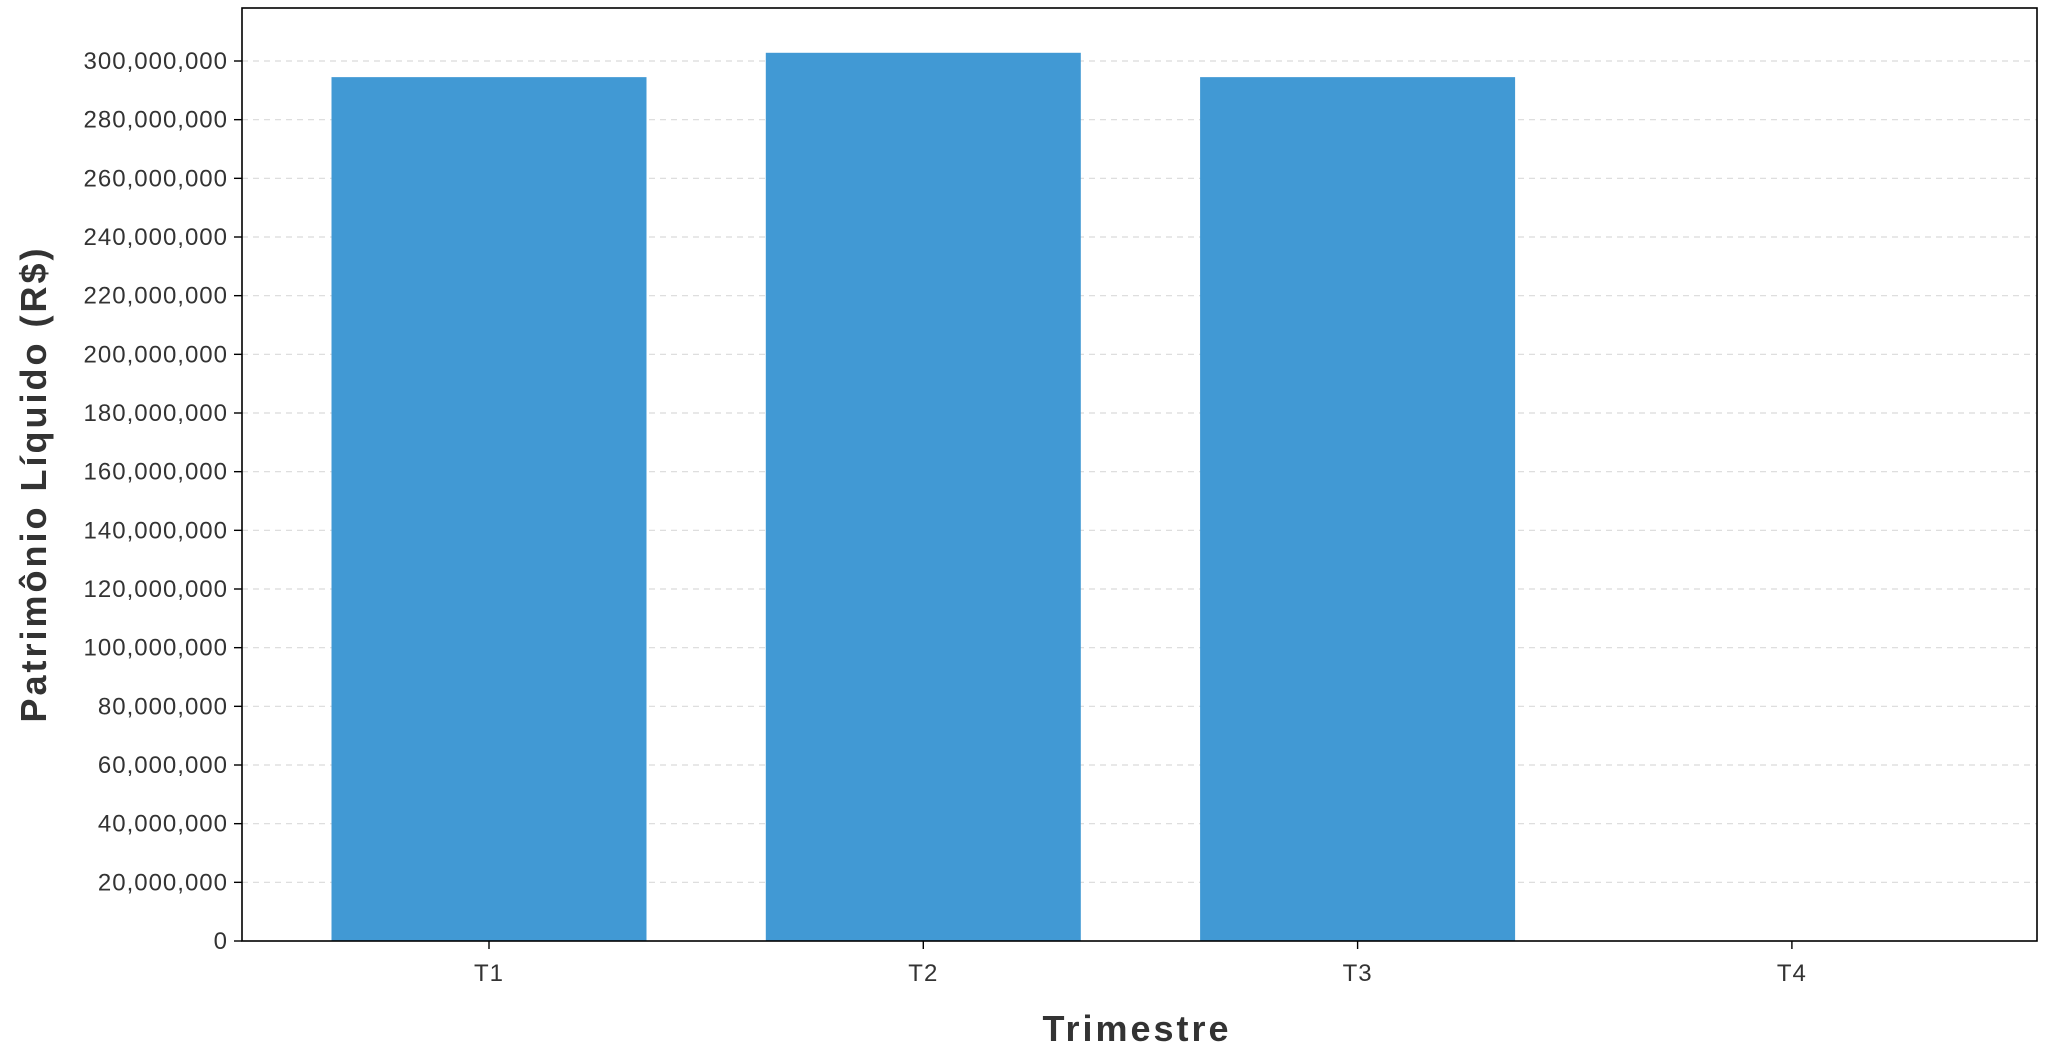  What do you see at coordinates (1792, 973) in the screenshot?
I see `x-tick-label: T4` at bounding box center [1792, 973].